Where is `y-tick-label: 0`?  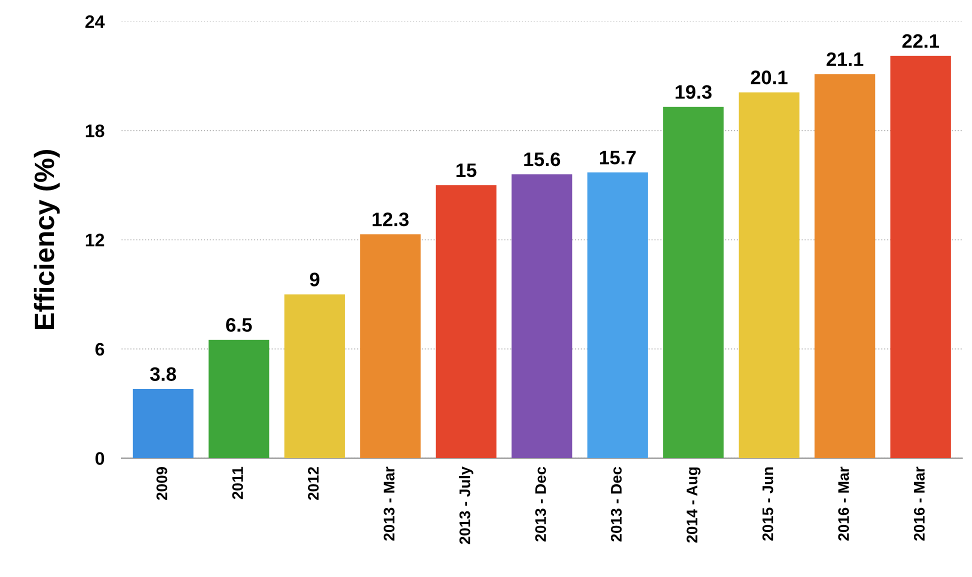 y-tick-label: 0 is located at coordinates (100, 458).